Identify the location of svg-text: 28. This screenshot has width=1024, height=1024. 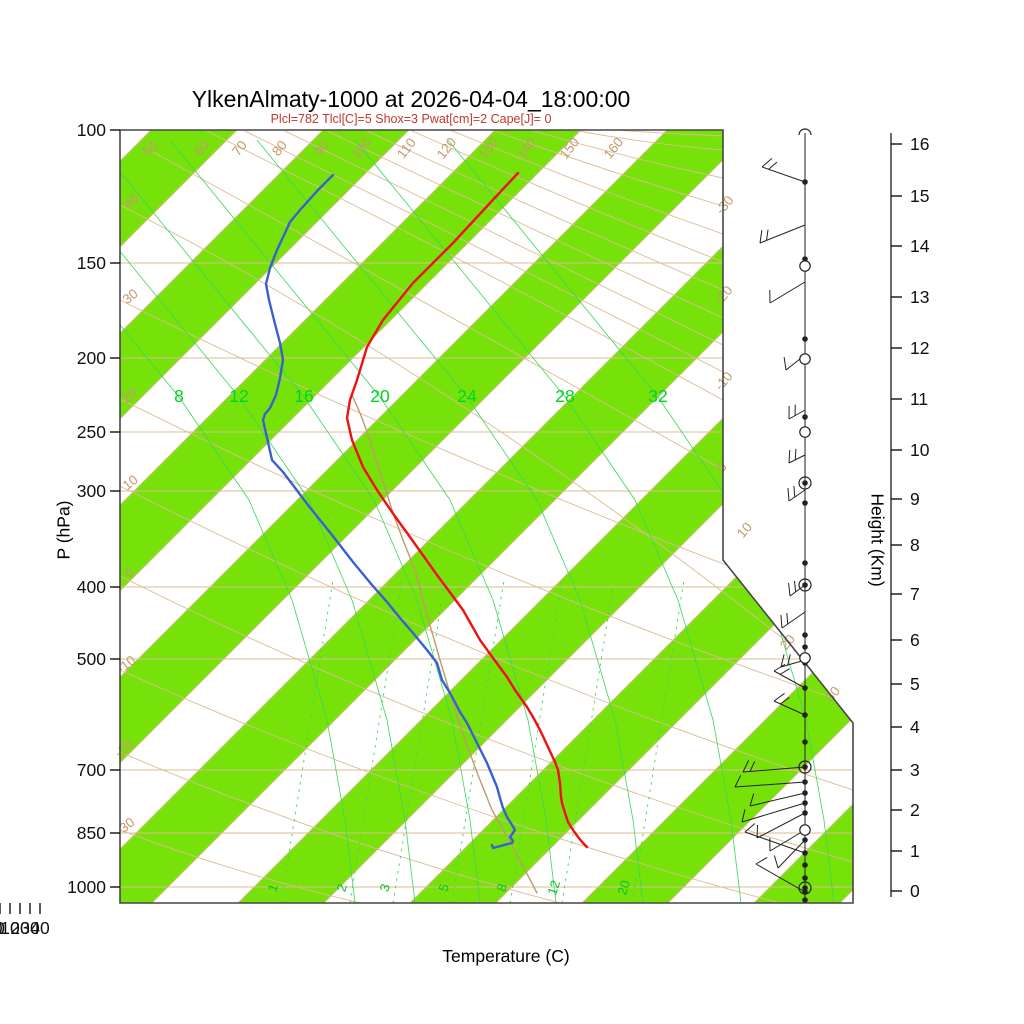
(564, 396).